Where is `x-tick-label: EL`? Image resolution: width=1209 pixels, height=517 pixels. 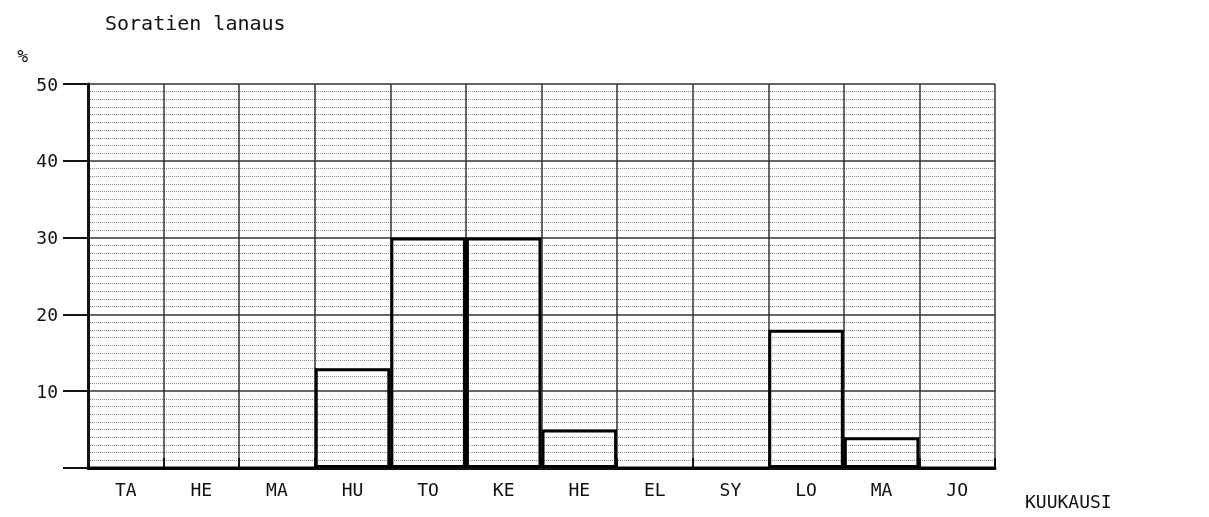 x-tick-label: EL is located at coordinates (655, 489).